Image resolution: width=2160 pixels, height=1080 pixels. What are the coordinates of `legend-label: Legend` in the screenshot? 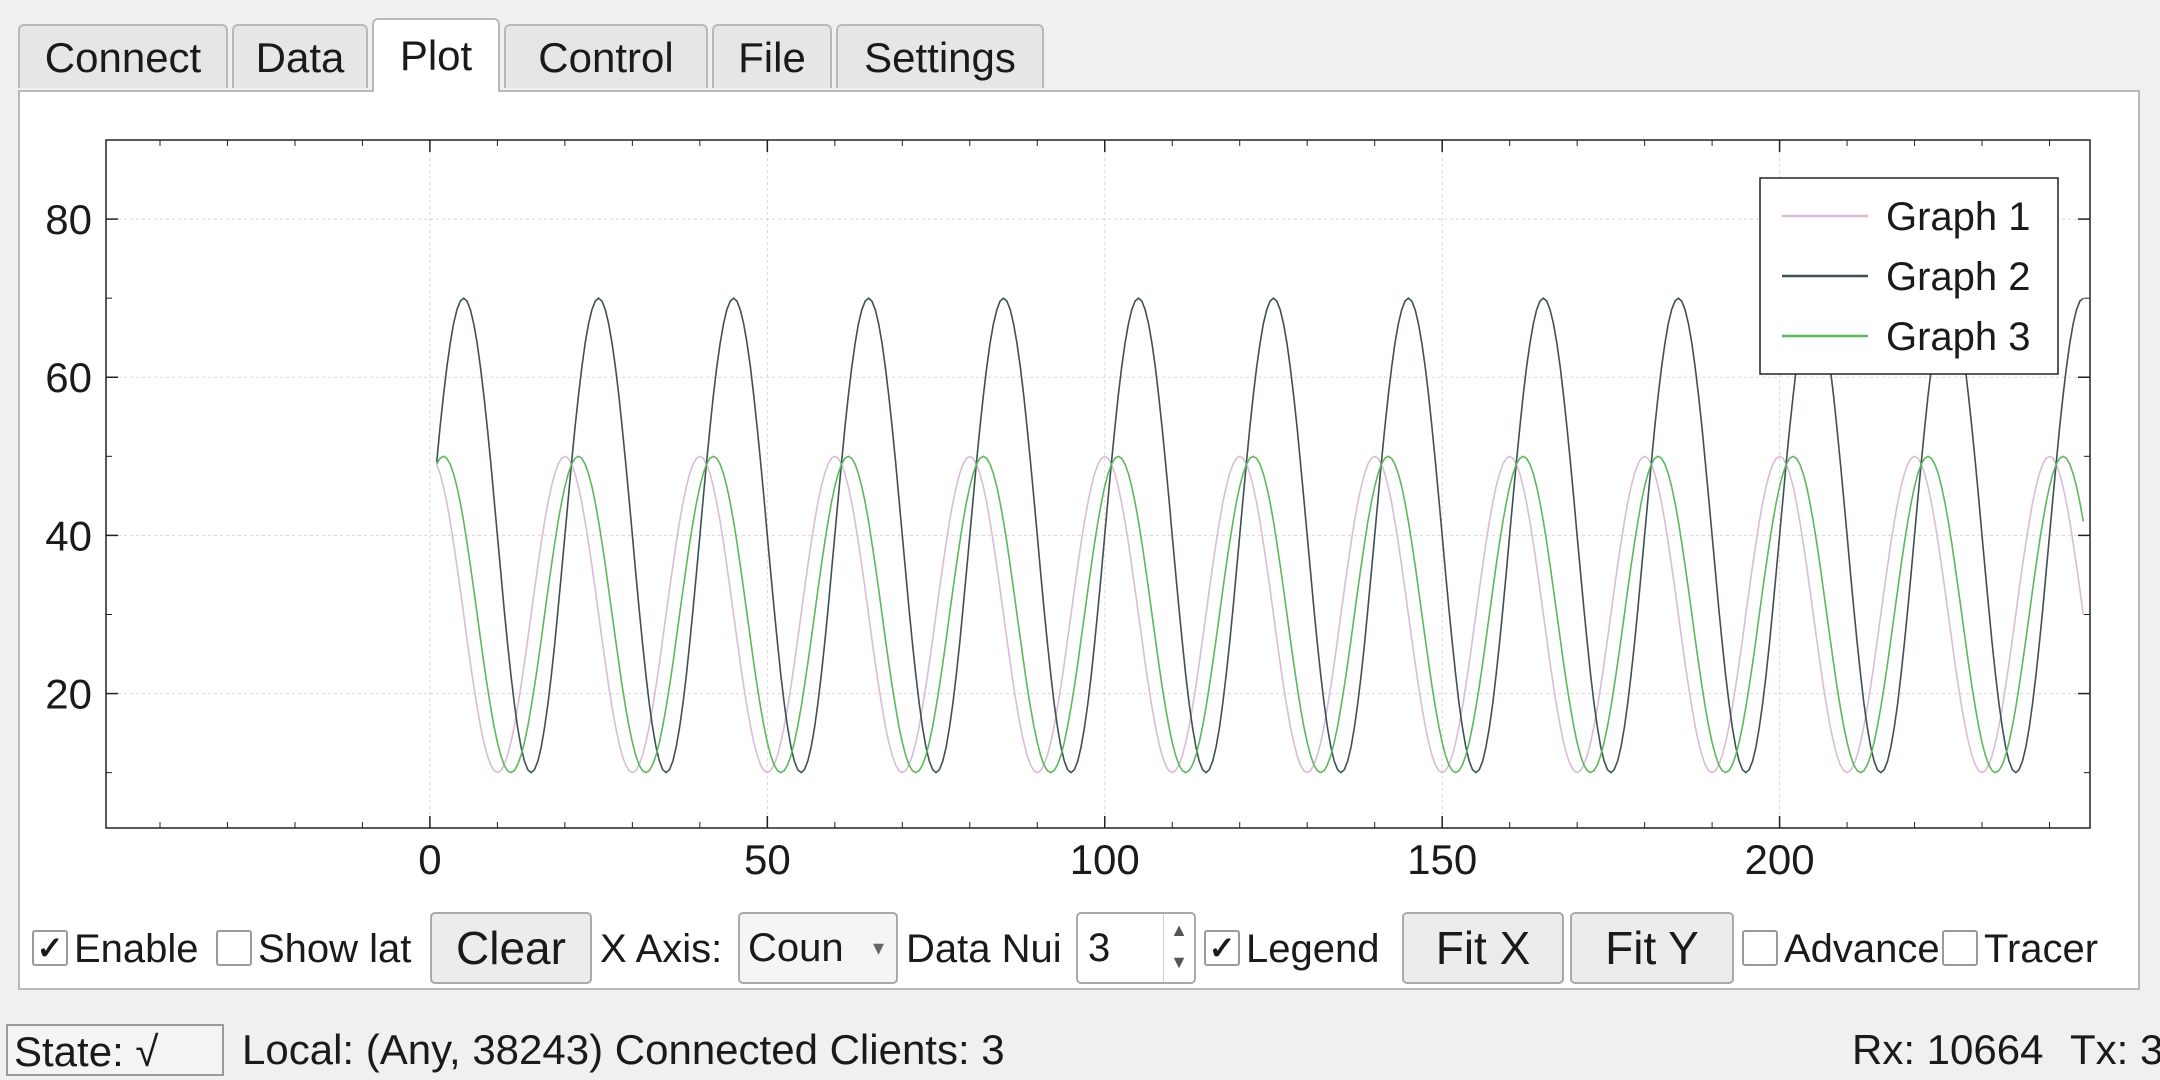 It's located at (1313, 949).